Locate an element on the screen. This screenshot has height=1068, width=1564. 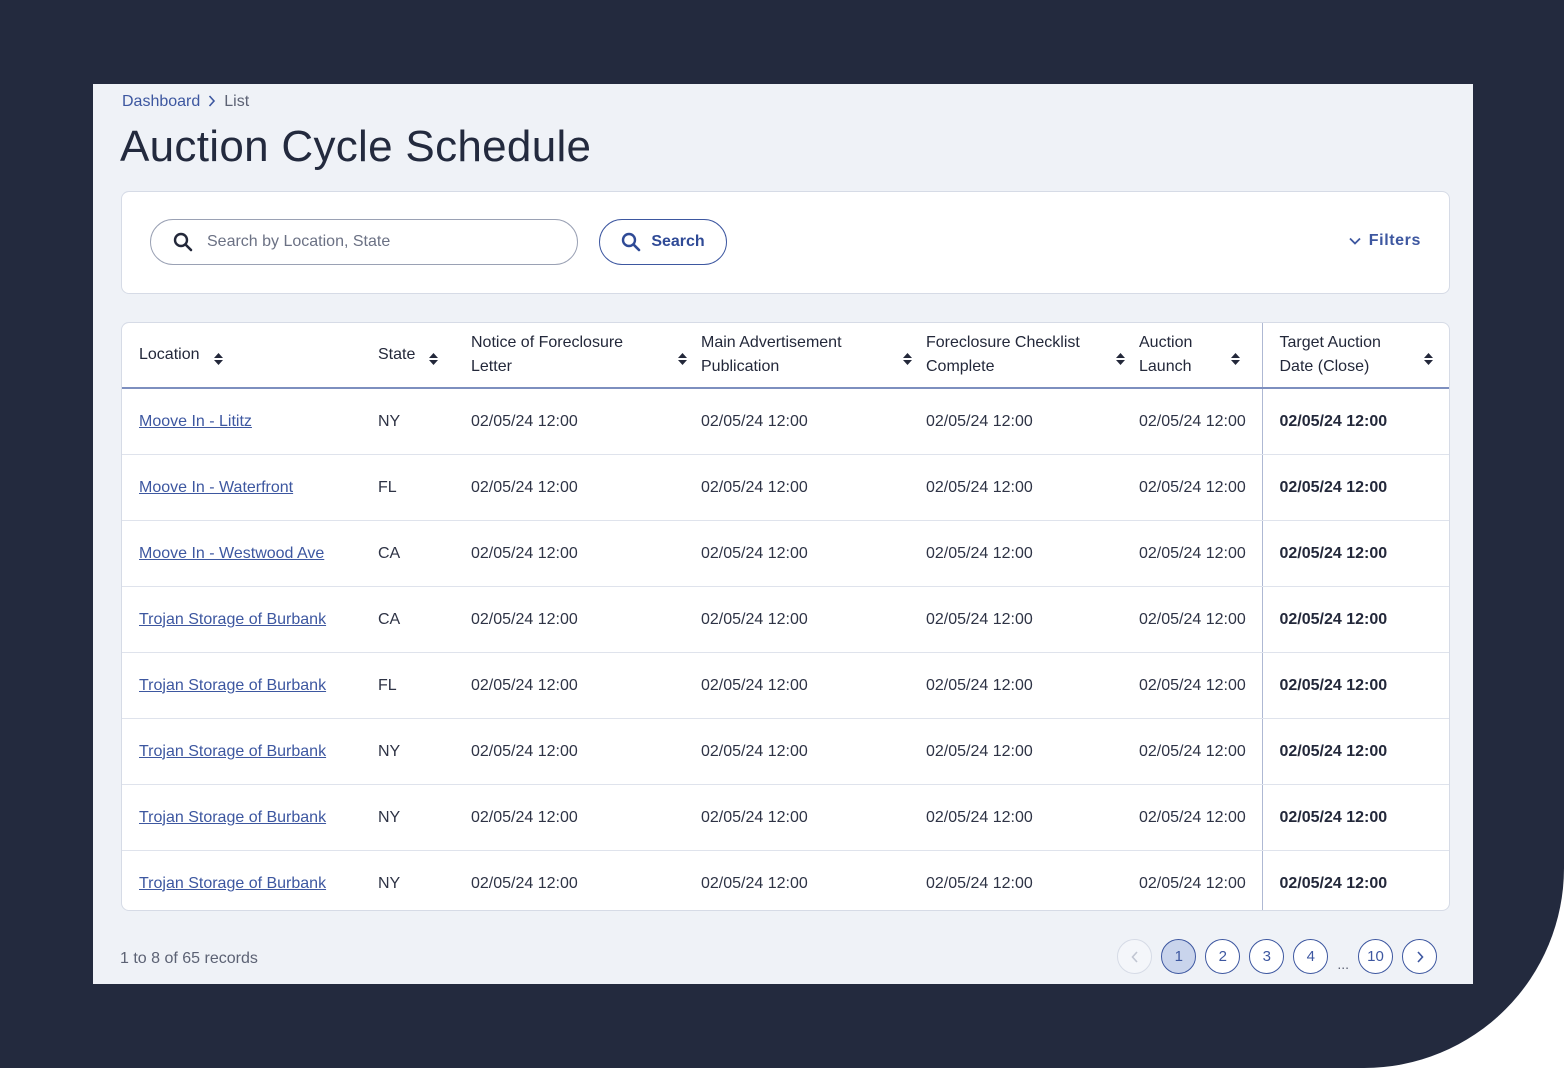
page-button-1: 1 is located at coordinates (1179, 956).